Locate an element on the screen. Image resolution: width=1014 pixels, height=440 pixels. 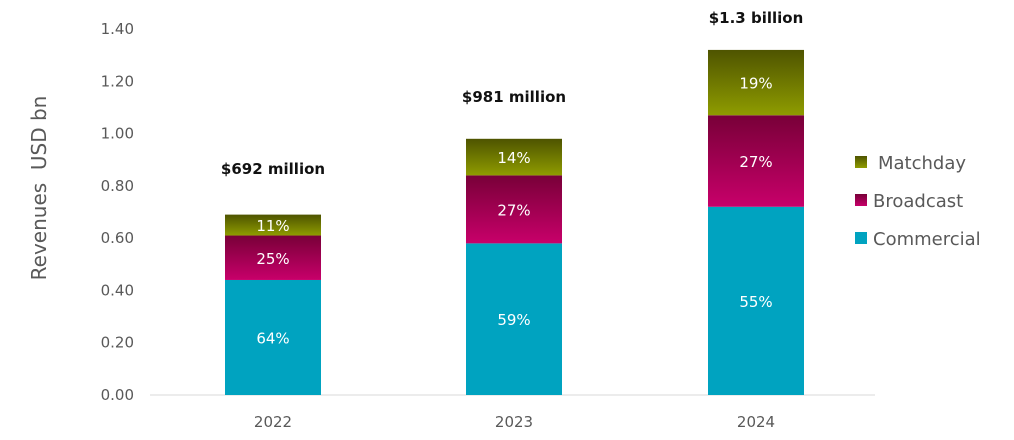
legend-item-matchday: Matchday is located at coordinates (910, 163).